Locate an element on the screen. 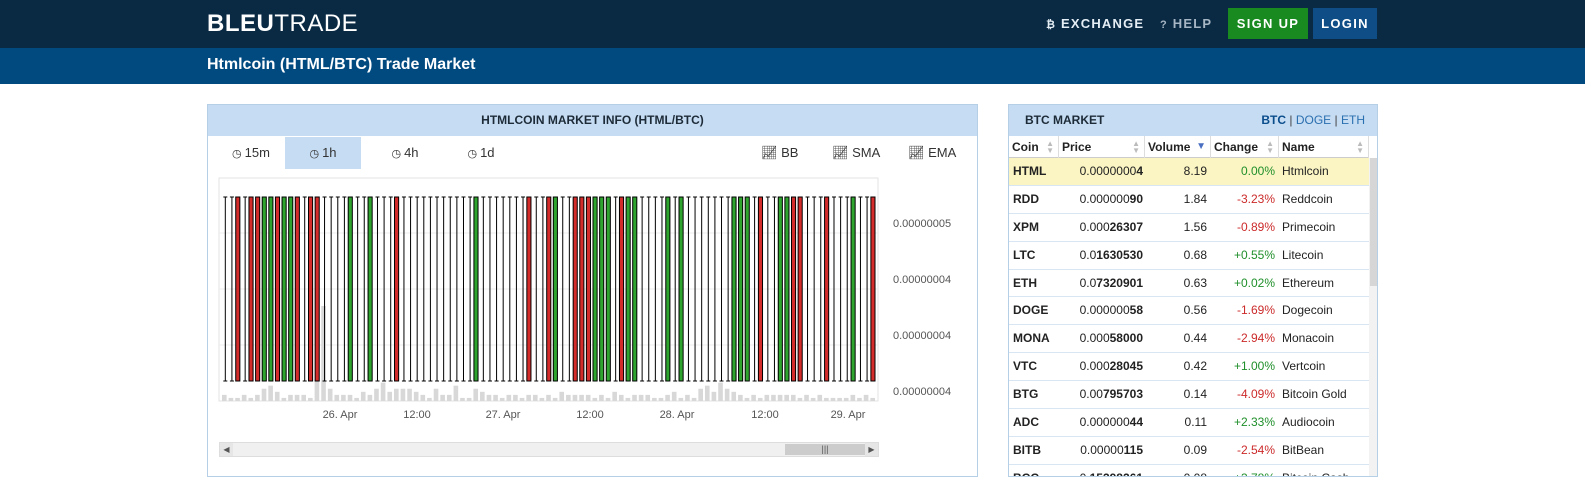 The width and height of the screenshot is (1585, 492). timeframe-1h-button: ◷ 1h is located at coordinates (323, 153).